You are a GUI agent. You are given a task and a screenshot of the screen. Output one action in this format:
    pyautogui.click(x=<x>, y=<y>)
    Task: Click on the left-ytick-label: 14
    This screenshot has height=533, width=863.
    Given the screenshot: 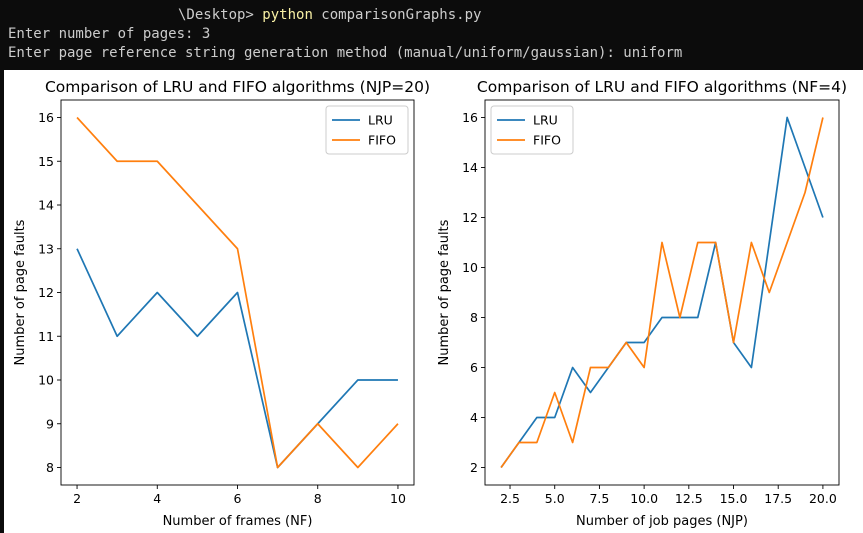 What is the action you would take?
    pyautogui.click(x=46, y=205)
    